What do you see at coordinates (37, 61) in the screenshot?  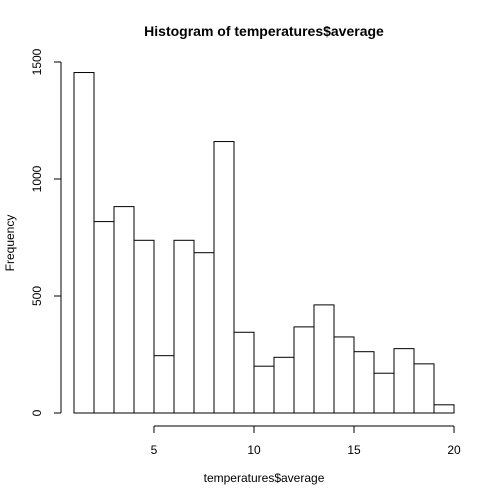 I see `y-tick-label: 1500` at bounding box center [37, 61].